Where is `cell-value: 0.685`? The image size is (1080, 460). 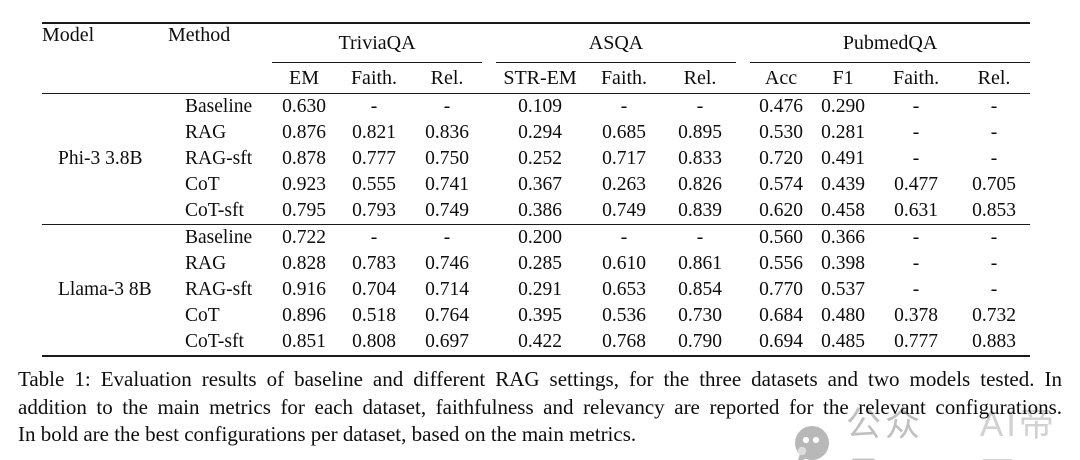
cell-value: 0.685 is located at coordinates (624, 132).